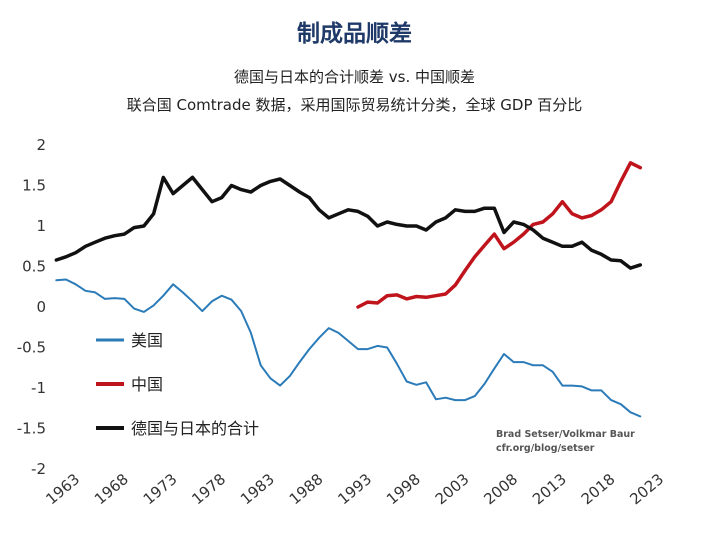 This screenshot has height=546, width=709. Describe the element at coordinates (452, 489) in the screenshot. I see `x-tick-label: 2003` at that location.